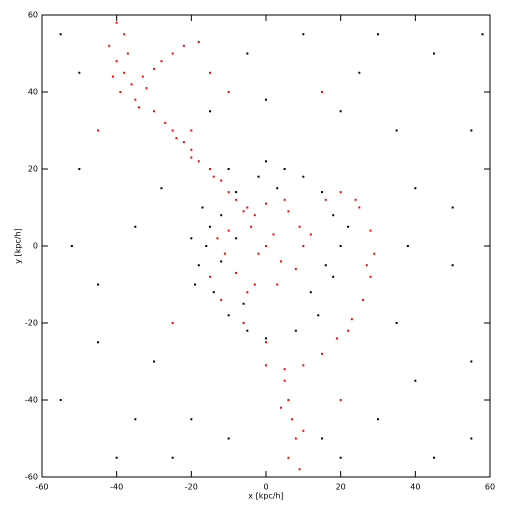  I want to click on y-tick-label: 0, so click(35, 246).